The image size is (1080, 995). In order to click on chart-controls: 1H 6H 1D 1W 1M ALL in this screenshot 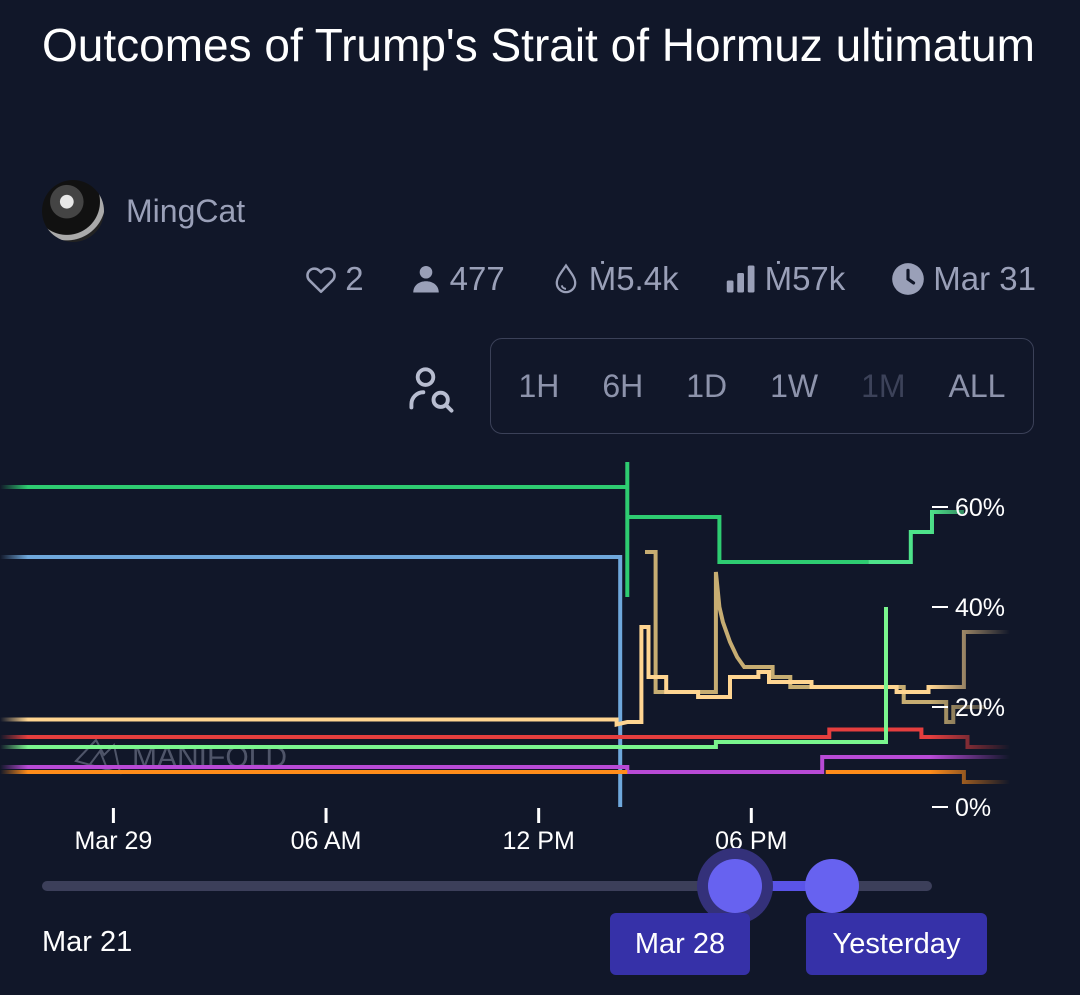, I will do `click(720, 386)`.